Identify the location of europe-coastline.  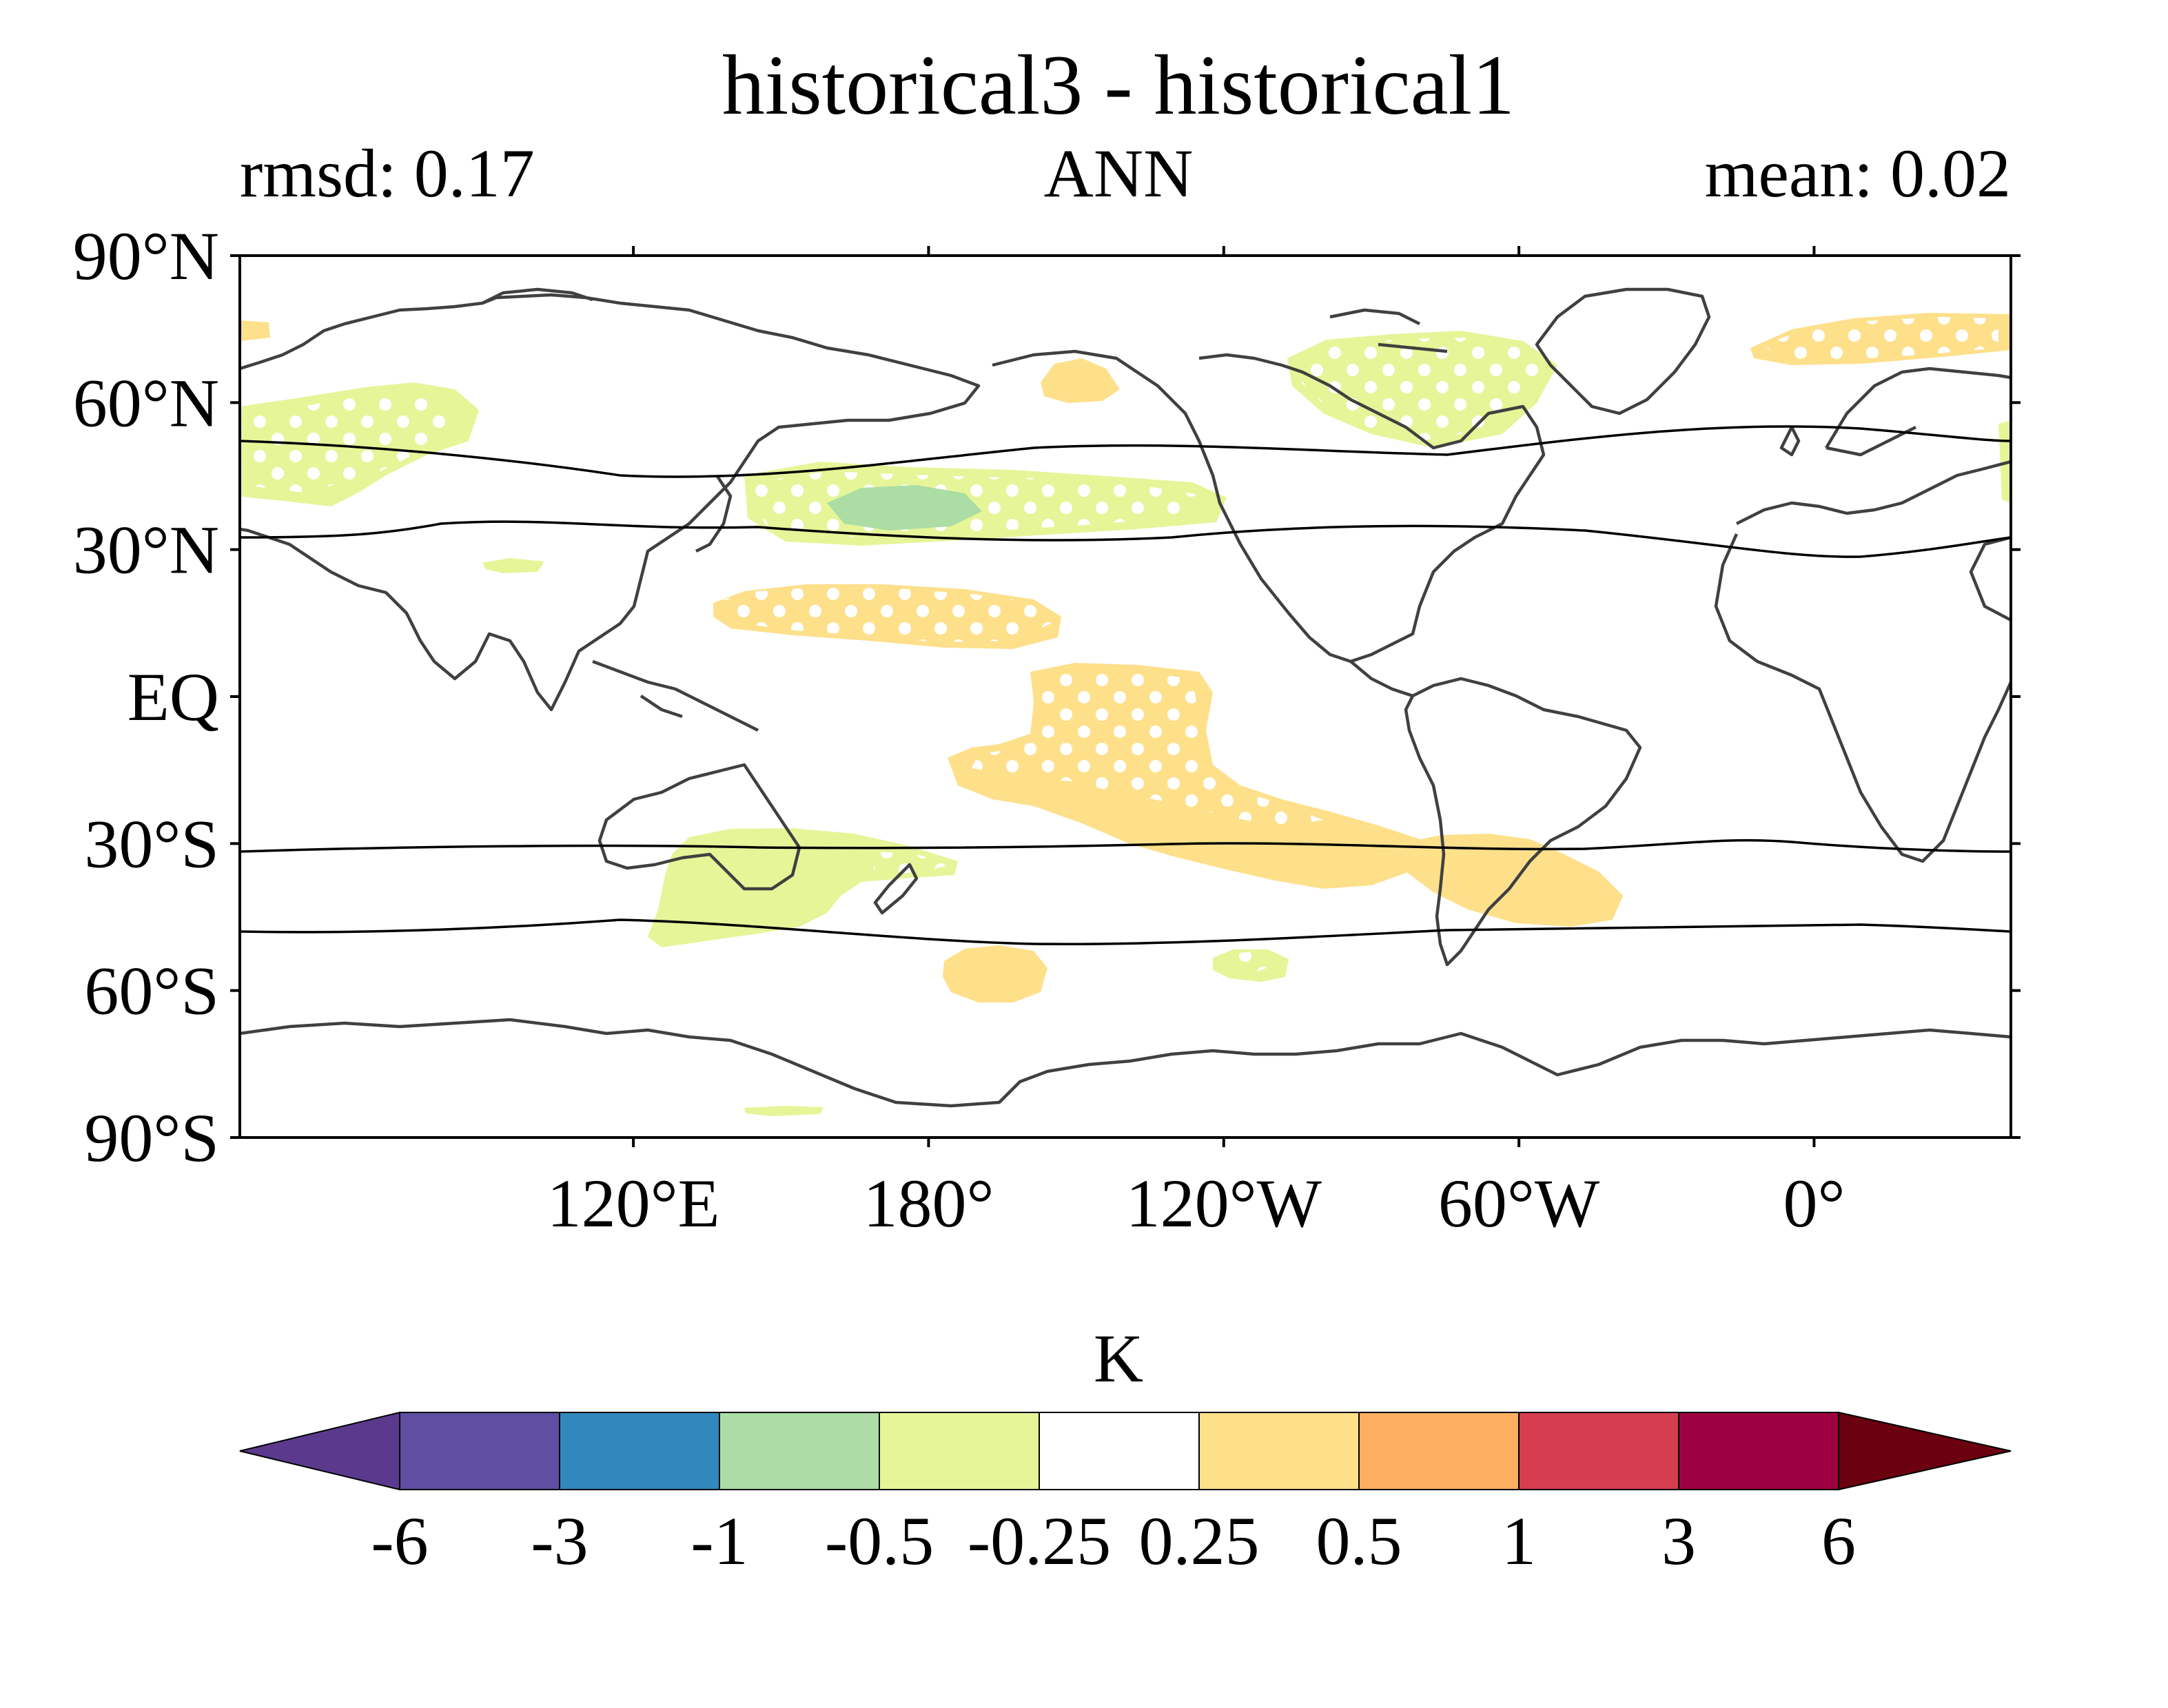
(1873, 493).